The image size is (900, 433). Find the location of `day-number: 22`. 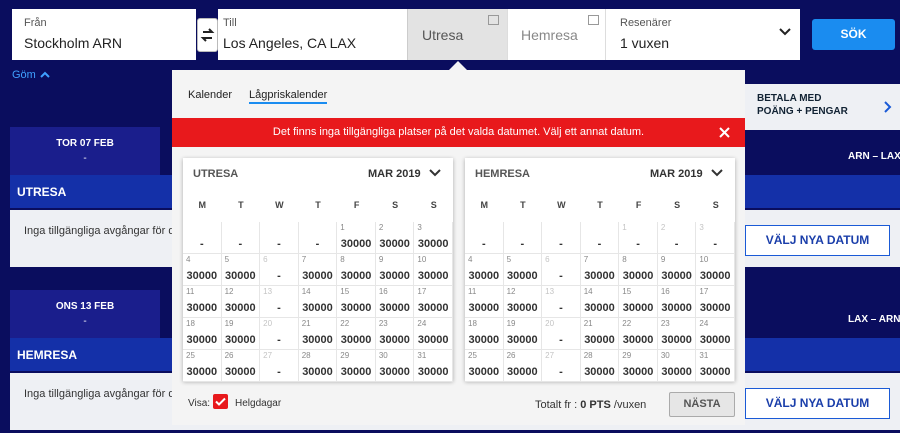

day-number: 22 is located at coordinates (627, 323).